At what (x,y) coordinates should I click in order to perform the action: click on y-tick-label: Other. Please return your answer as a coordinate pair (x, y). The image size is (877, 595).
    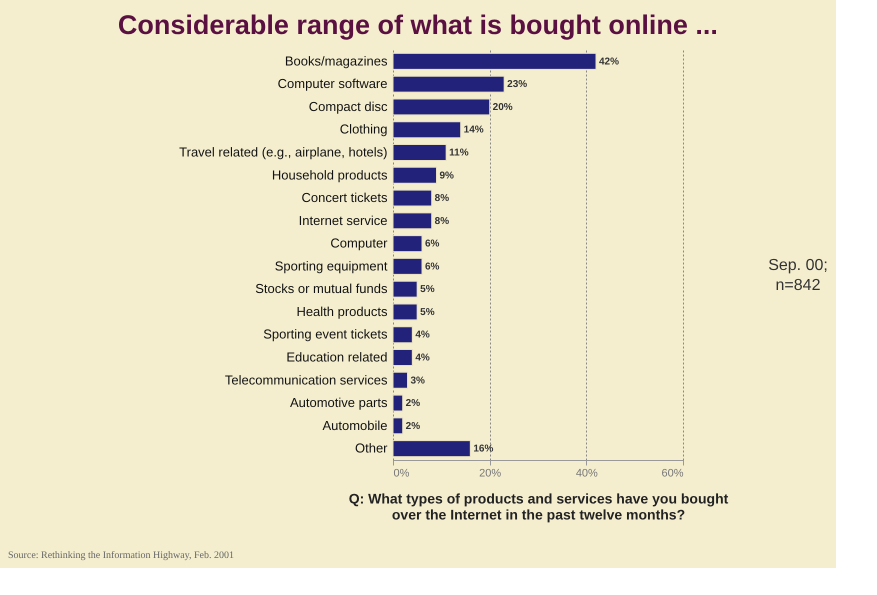
    Looking at the image, I should click on (371, 448).